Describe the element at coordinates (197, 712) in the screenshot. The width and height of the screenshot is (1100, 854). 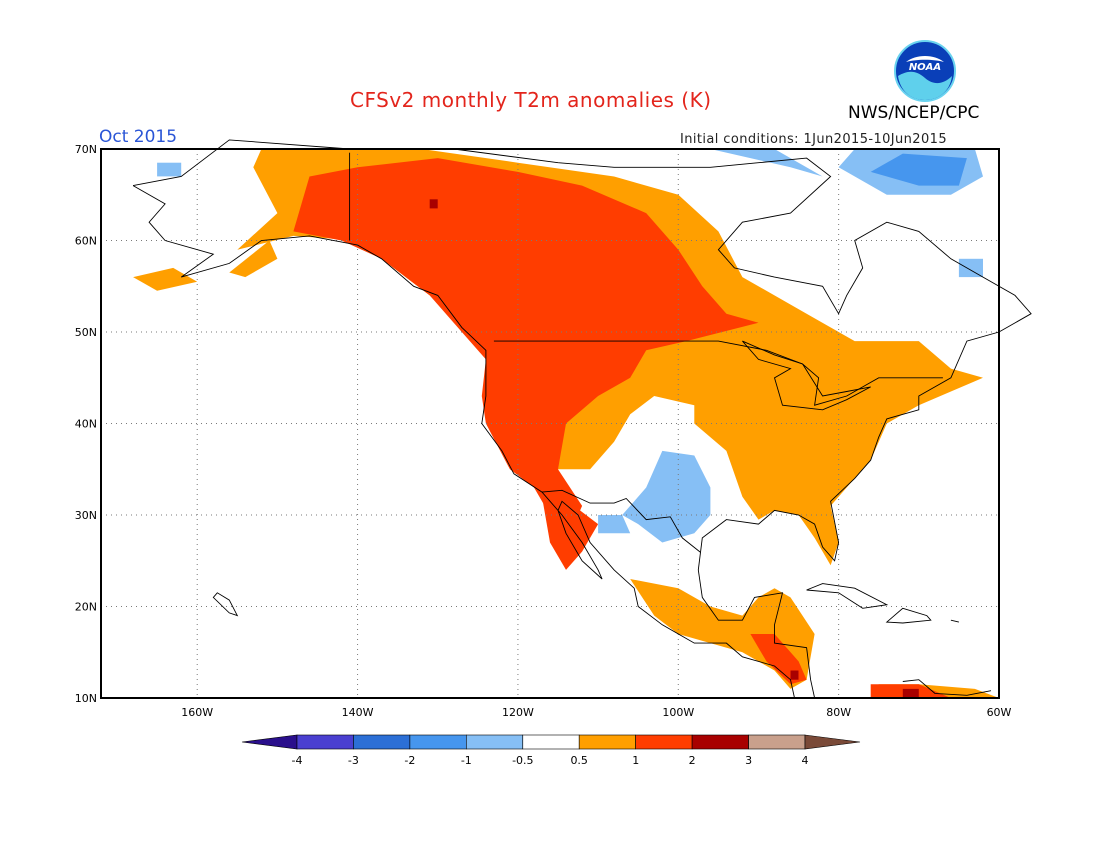
I see `longitude-label: 160W` at that location.